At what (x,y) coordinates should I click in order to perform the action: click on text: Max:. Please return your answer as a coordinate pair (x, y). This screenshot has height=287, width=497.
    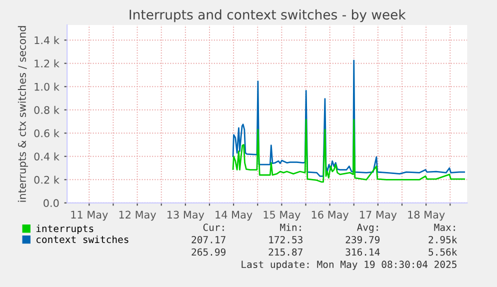
    Looking at the image, I should click on (444, 228).